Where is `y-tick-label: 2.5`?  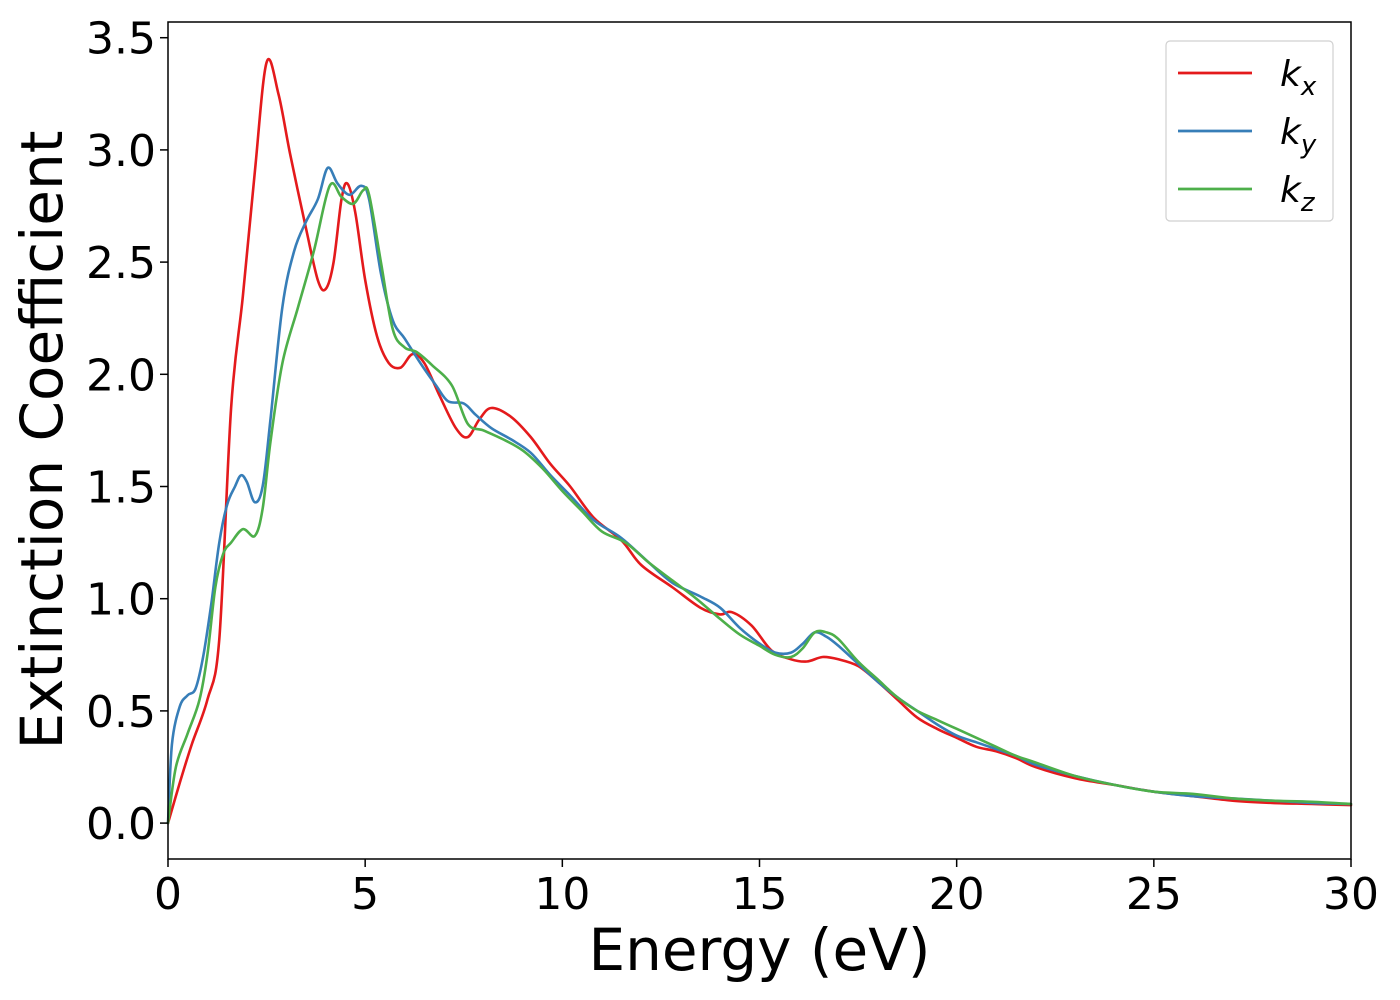
y-tick-label: 2.5 is located at coordinates (121, 263).